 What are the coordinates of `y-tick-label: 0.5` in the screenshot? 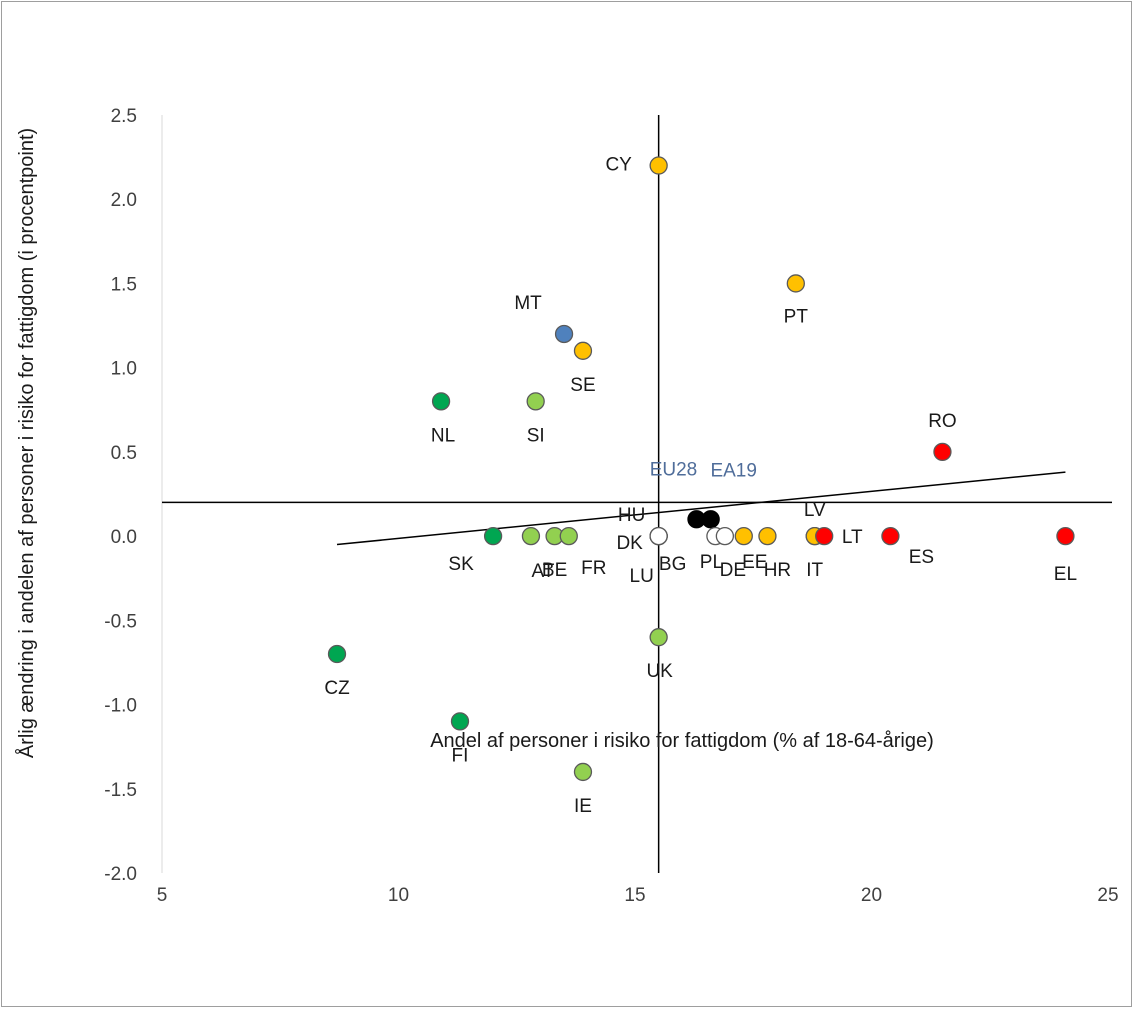 It's located at (124, 453).